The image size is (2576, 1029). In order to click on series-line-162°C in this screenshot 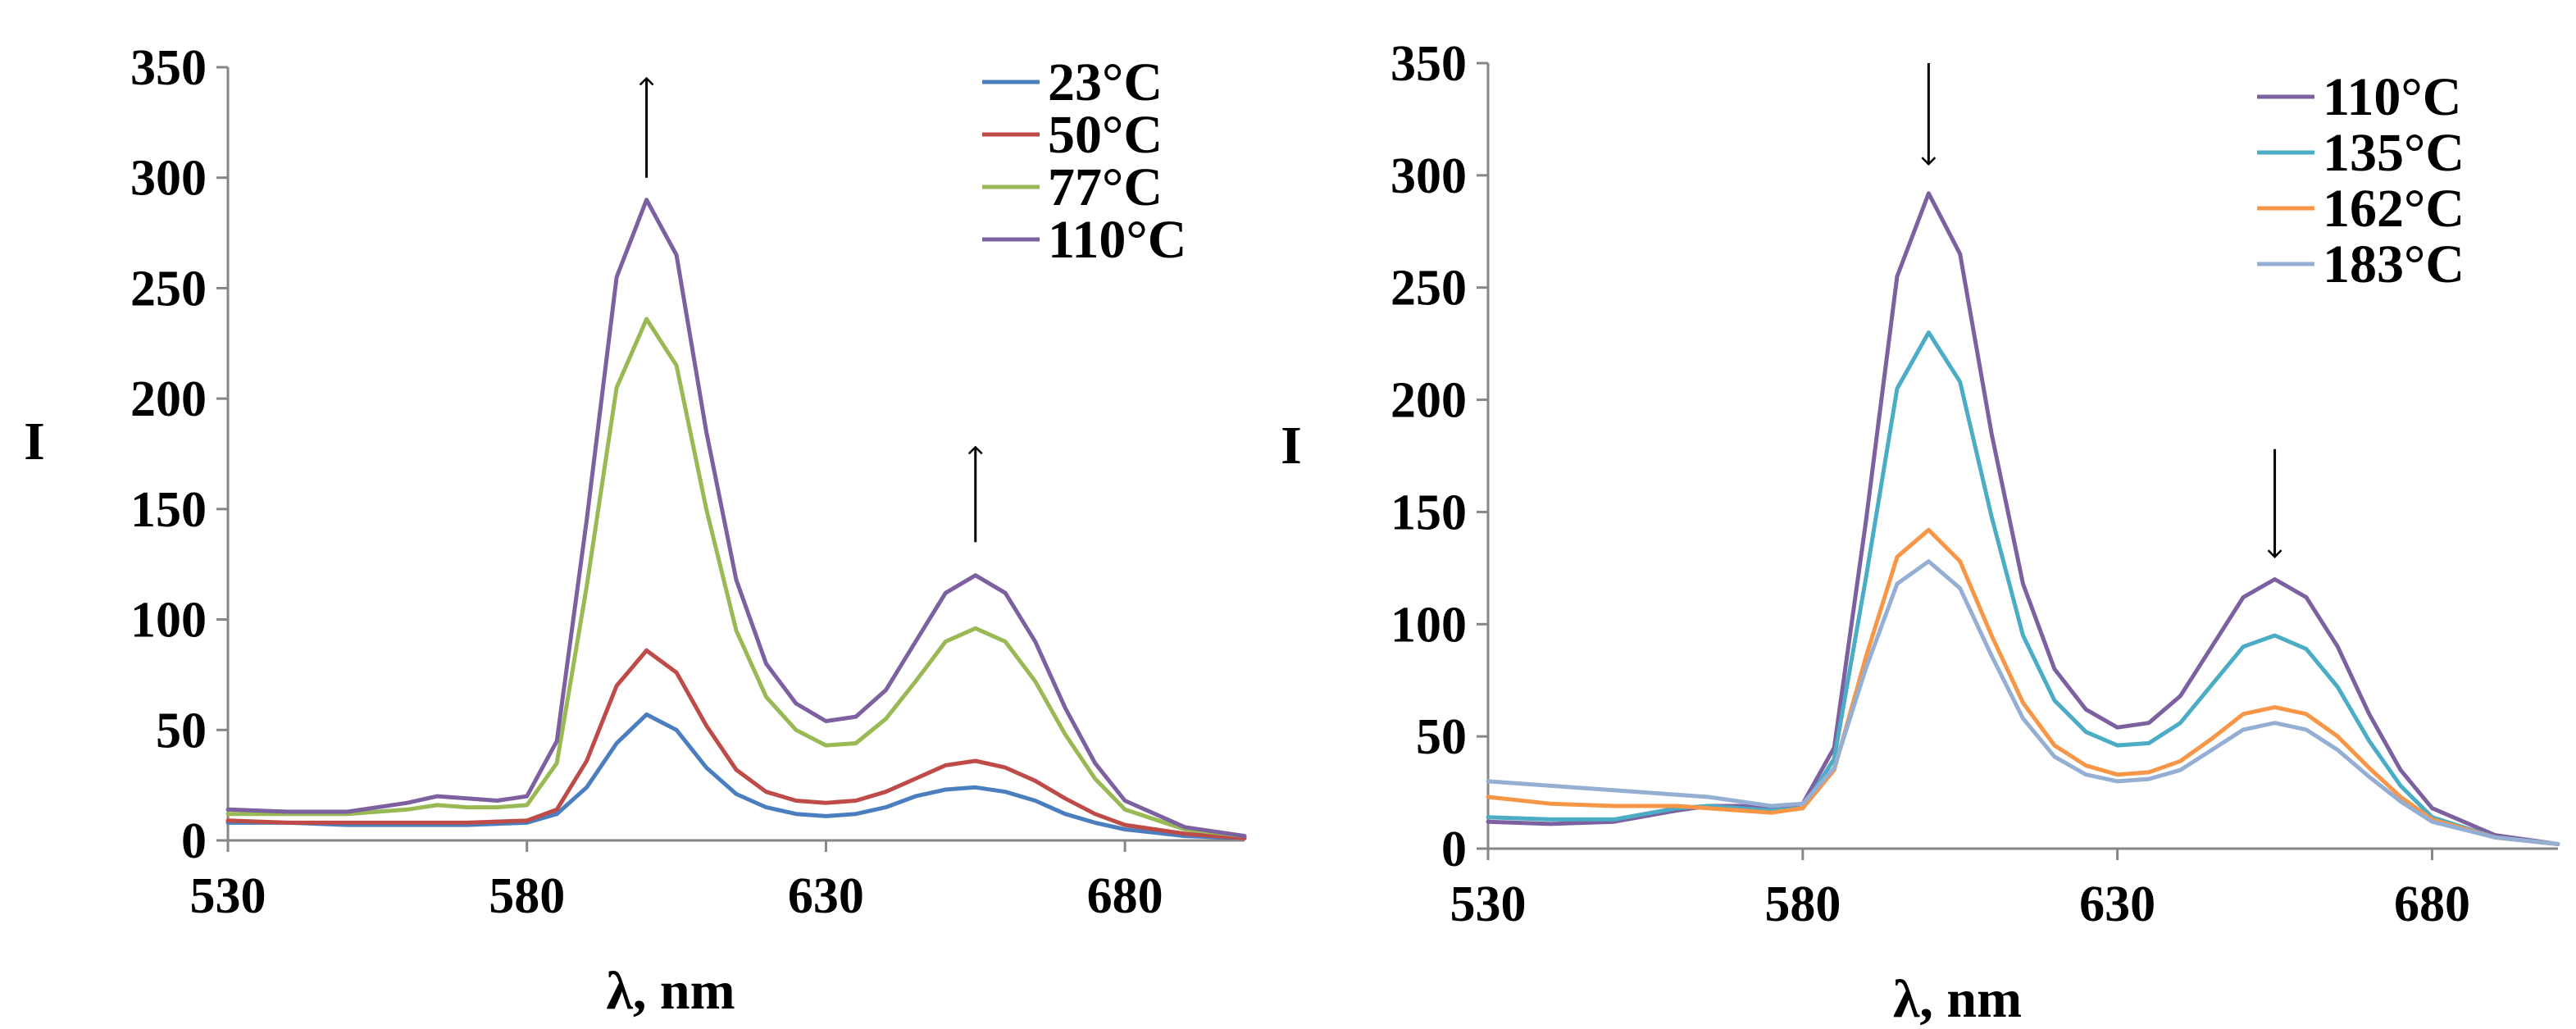, I will do `click(2023, 687)`.